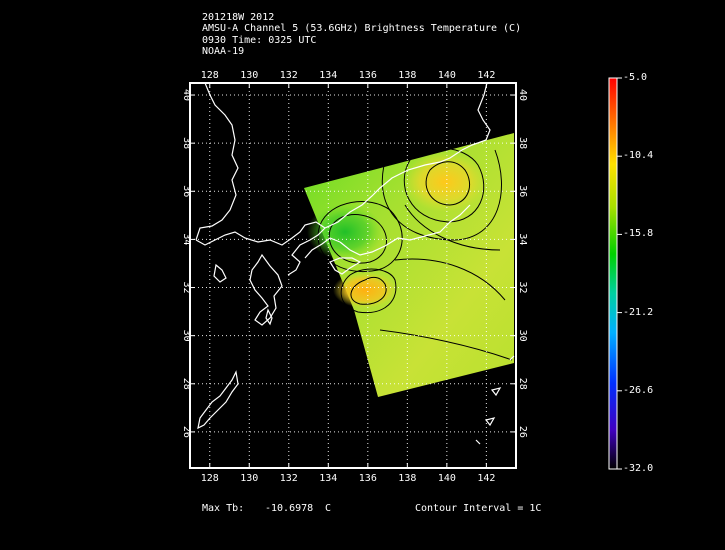 The height and width of the screenshot is (550, 725). What do you see at coordinates (249, 75) in the screenshot?
I see `lon-tick-top-130: 130` at bounding box center [249, 75].